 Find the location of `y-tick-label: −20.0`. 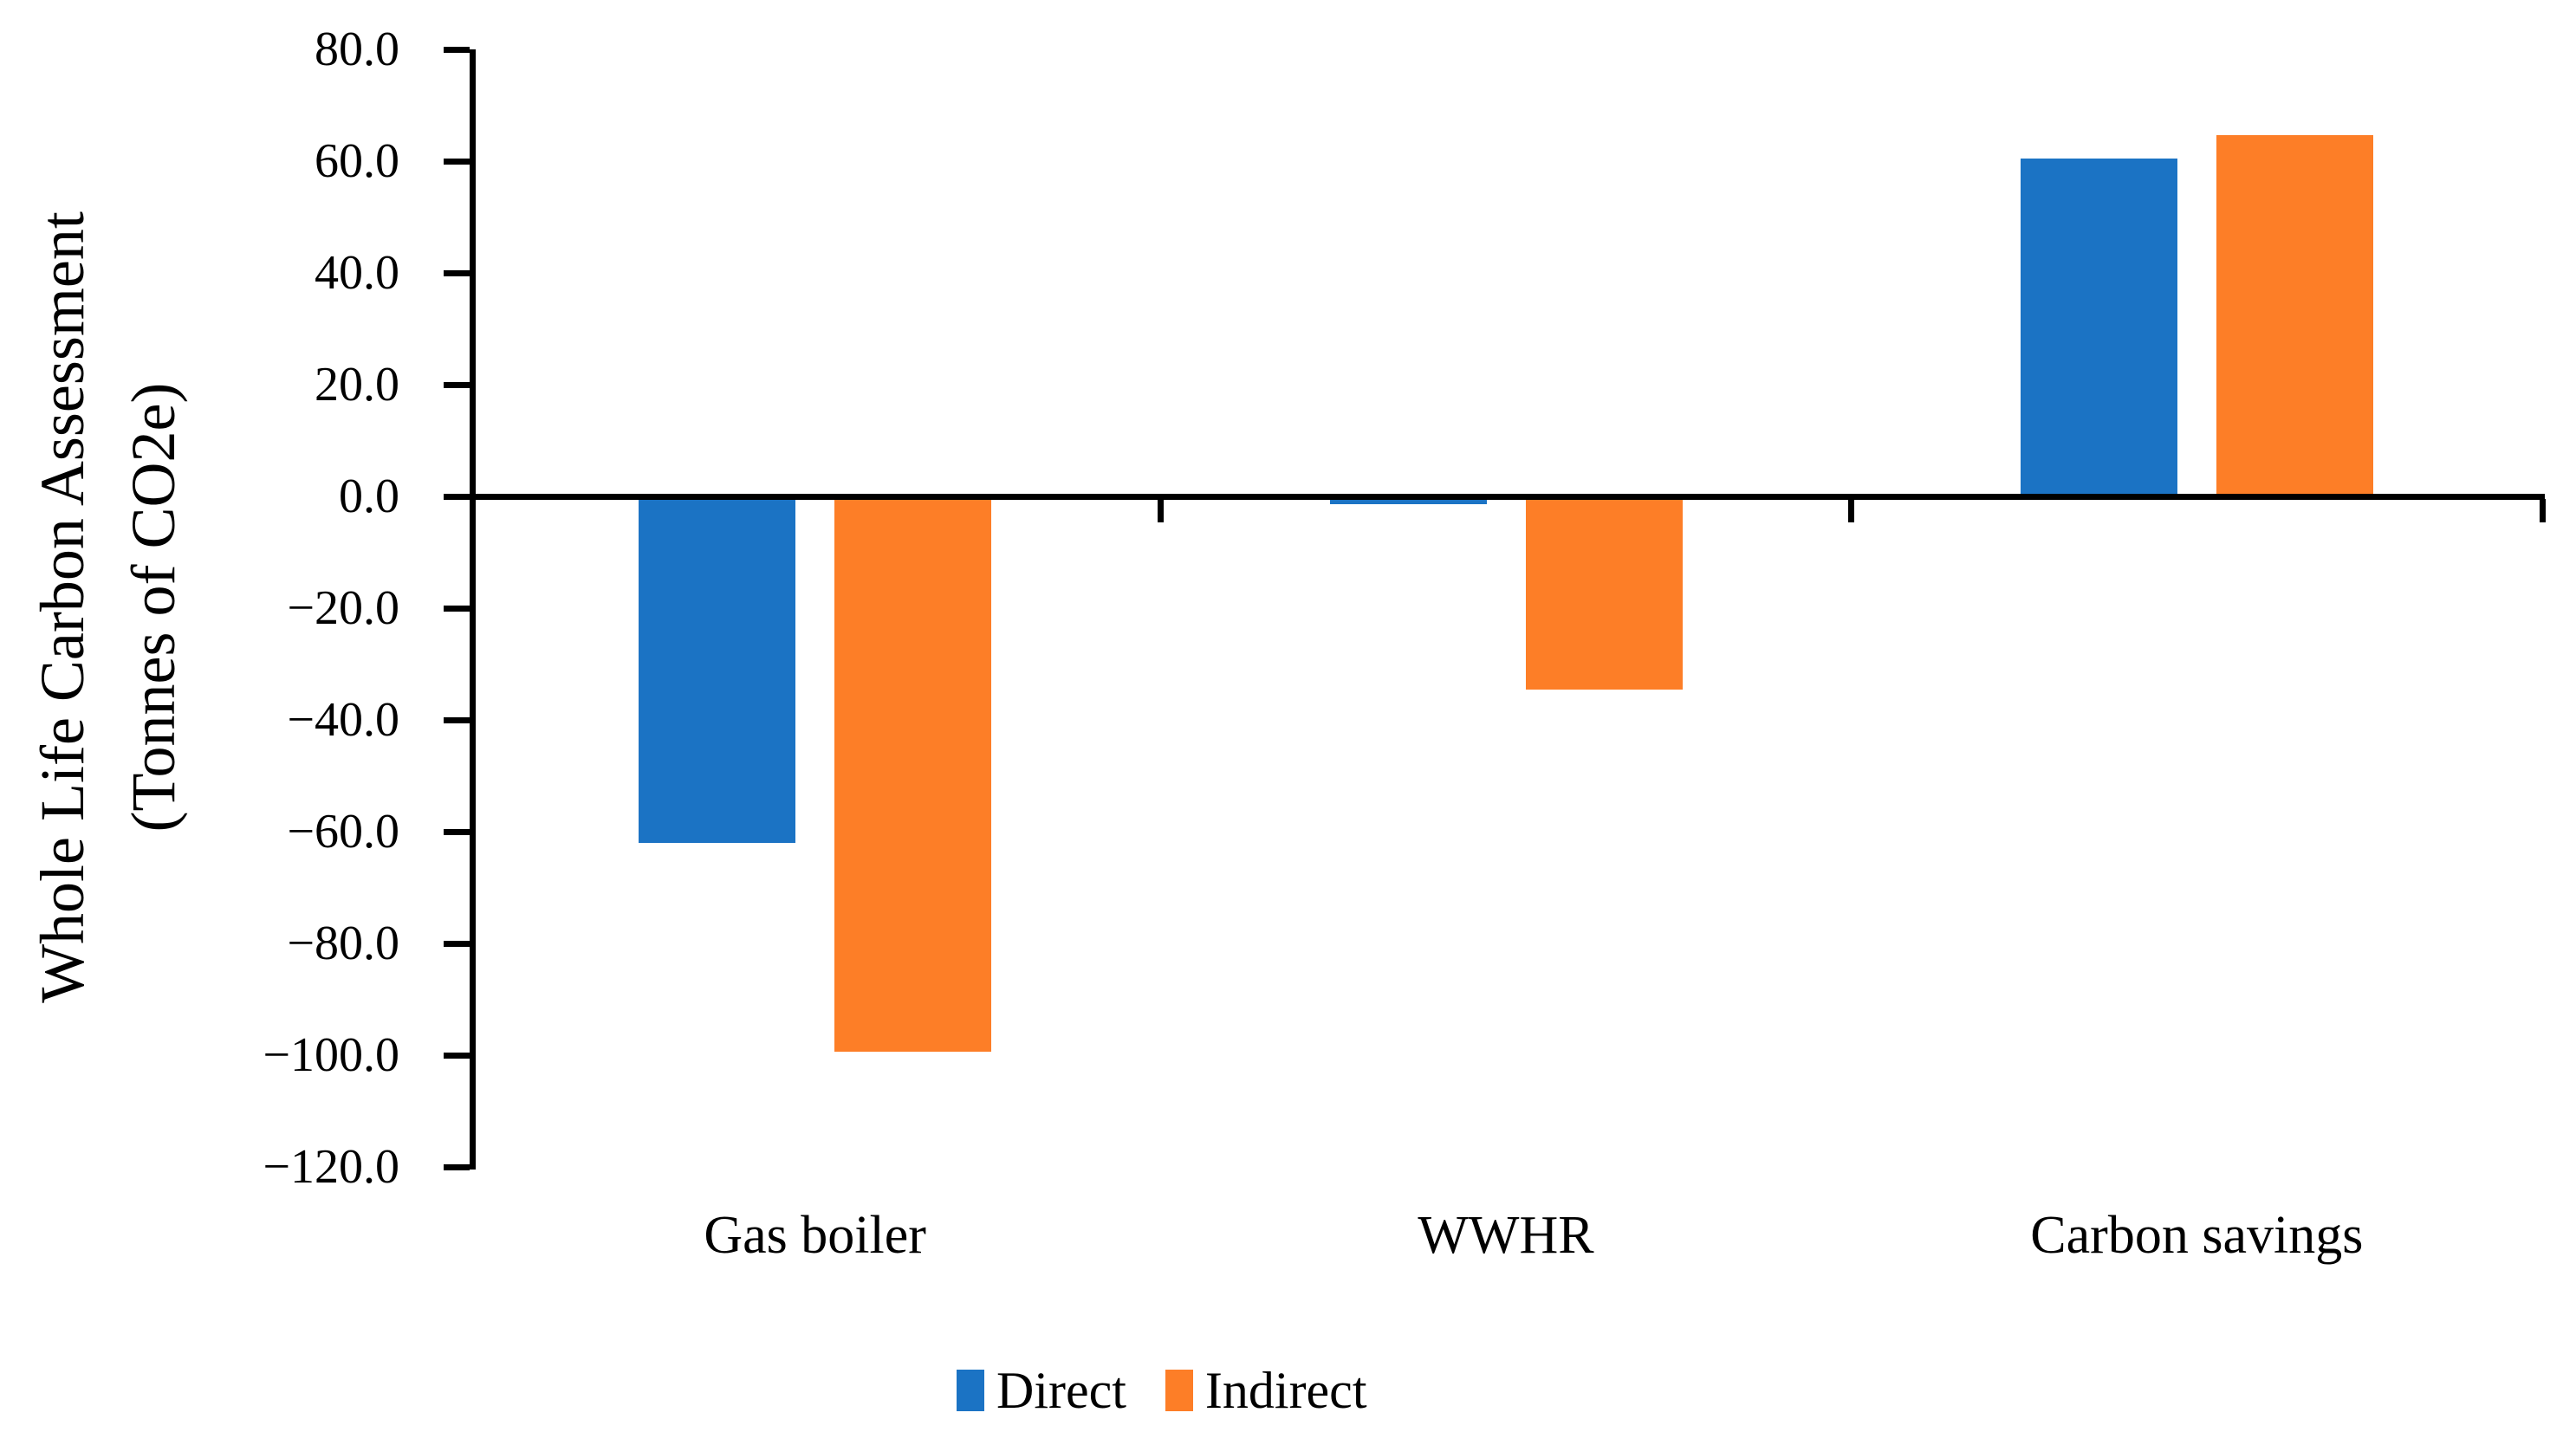

y-tick-label: −20.0 is located at coordinates (343, 608).